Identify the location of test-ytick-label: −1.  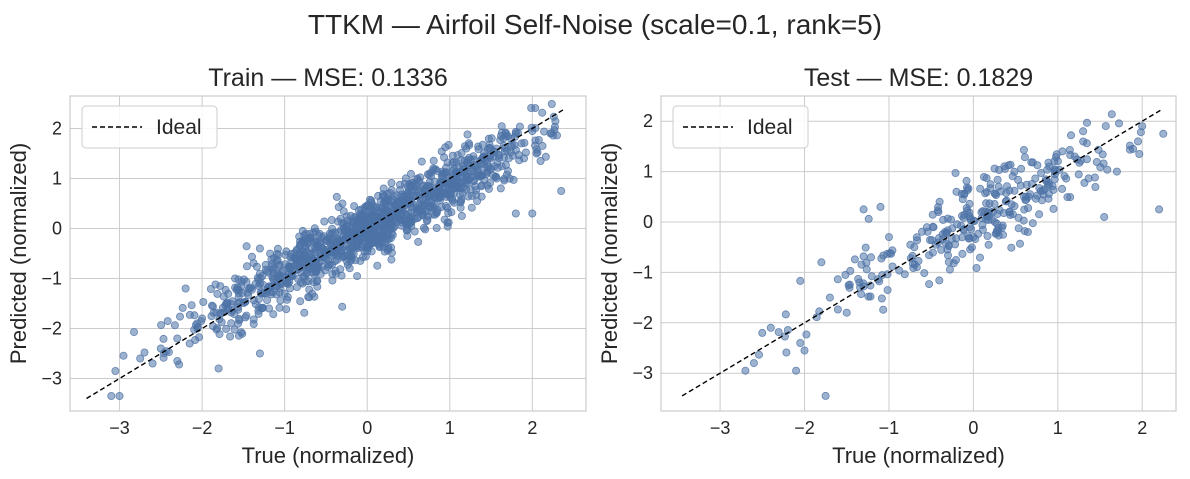
(642, 272).